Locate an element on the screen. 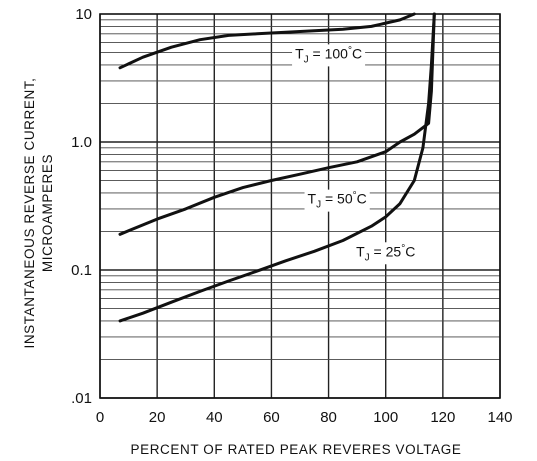 This screenshot has width=537, height=461. curve-label-2: TJ = 25°C is located at coordinates (385, 253).